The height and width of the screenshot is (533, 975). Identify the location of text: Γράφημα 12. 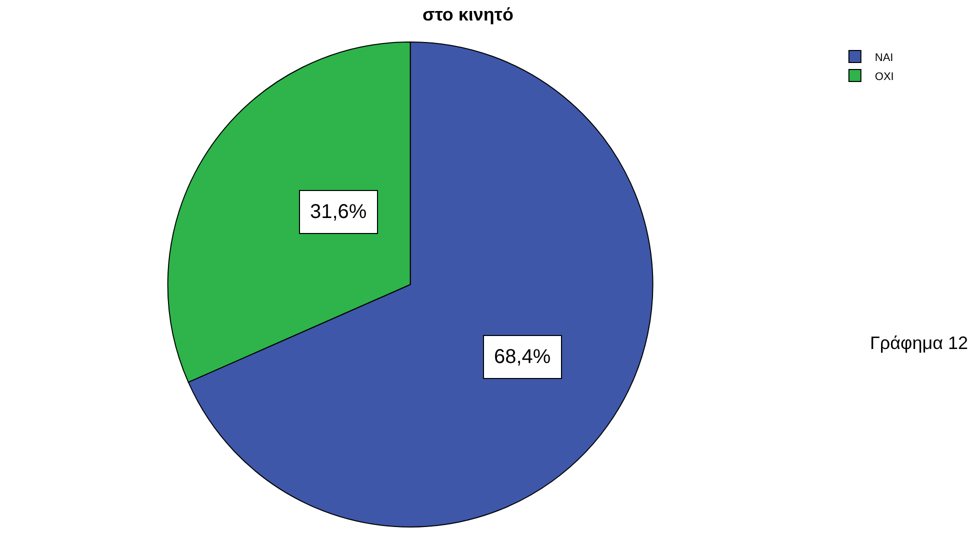
(919, 343).